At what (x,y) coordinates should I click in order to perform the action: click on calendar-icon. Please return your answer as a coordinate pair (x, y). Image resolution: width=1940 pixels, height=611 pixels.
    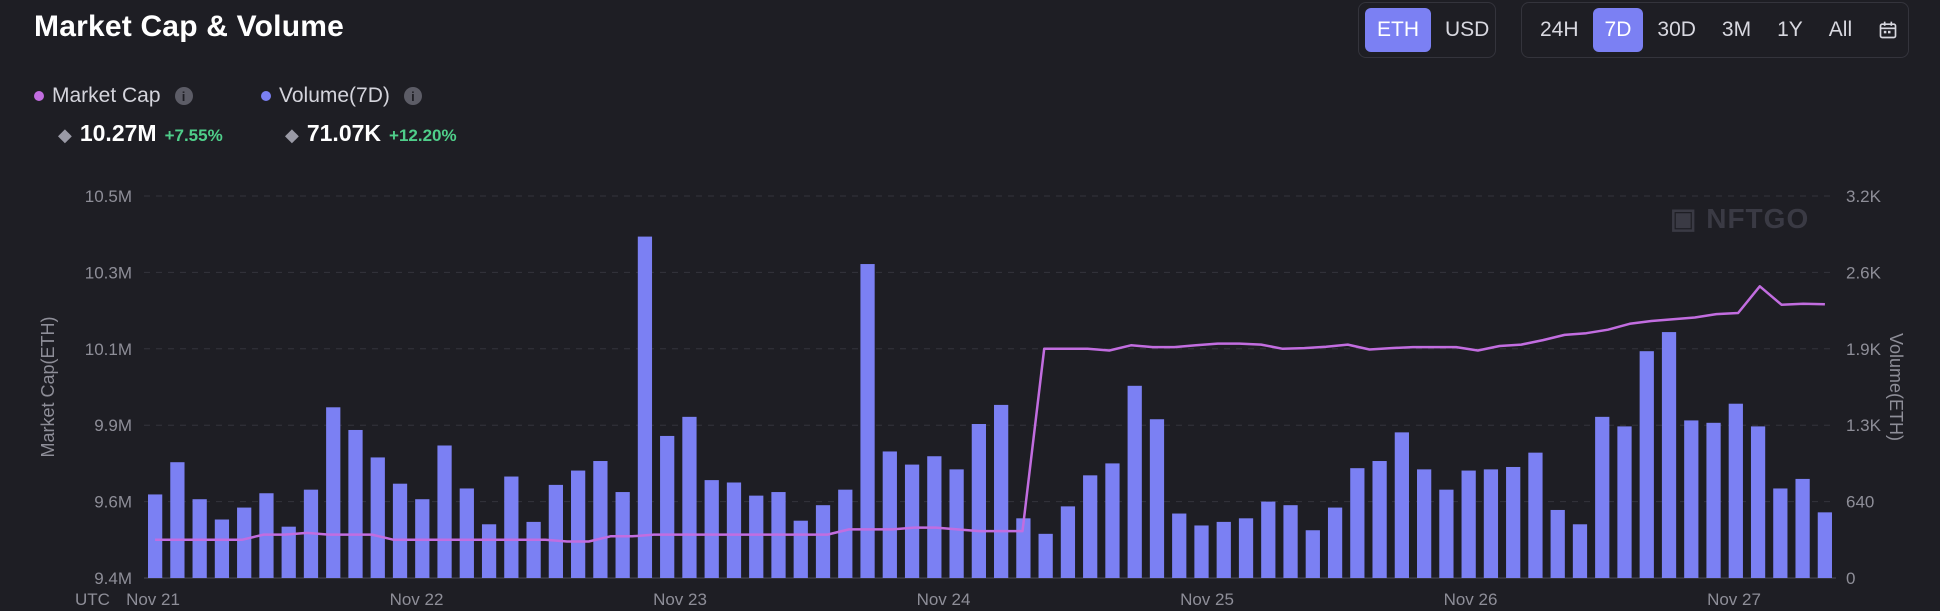
    Looking at the image, I should click on (1888, 30).